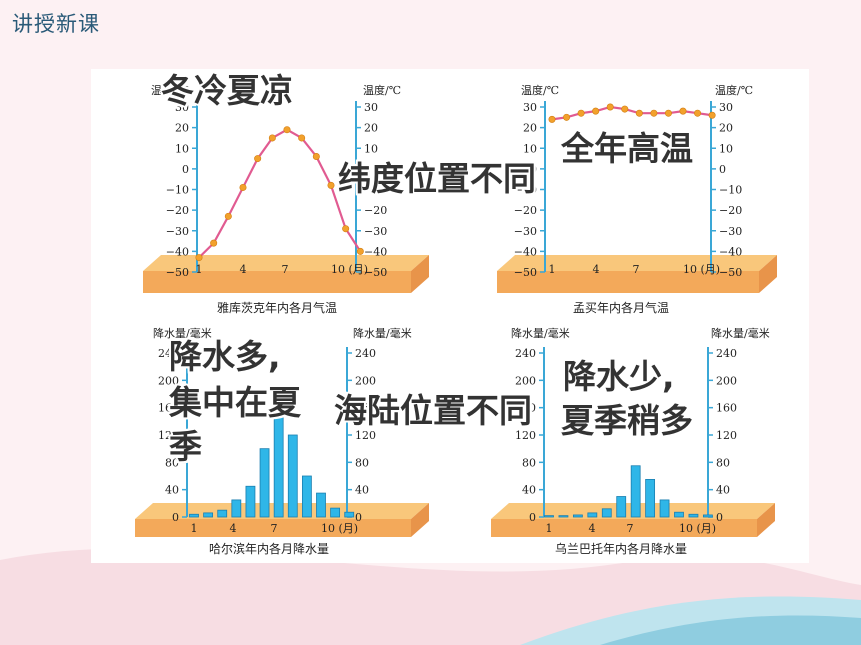 The height and width of the screenshot is (645, 861). What do you see at coordinates (182, 107) in the screenshot?
I see `y-tick-label-left: 30` at bounding box center [182, 107].